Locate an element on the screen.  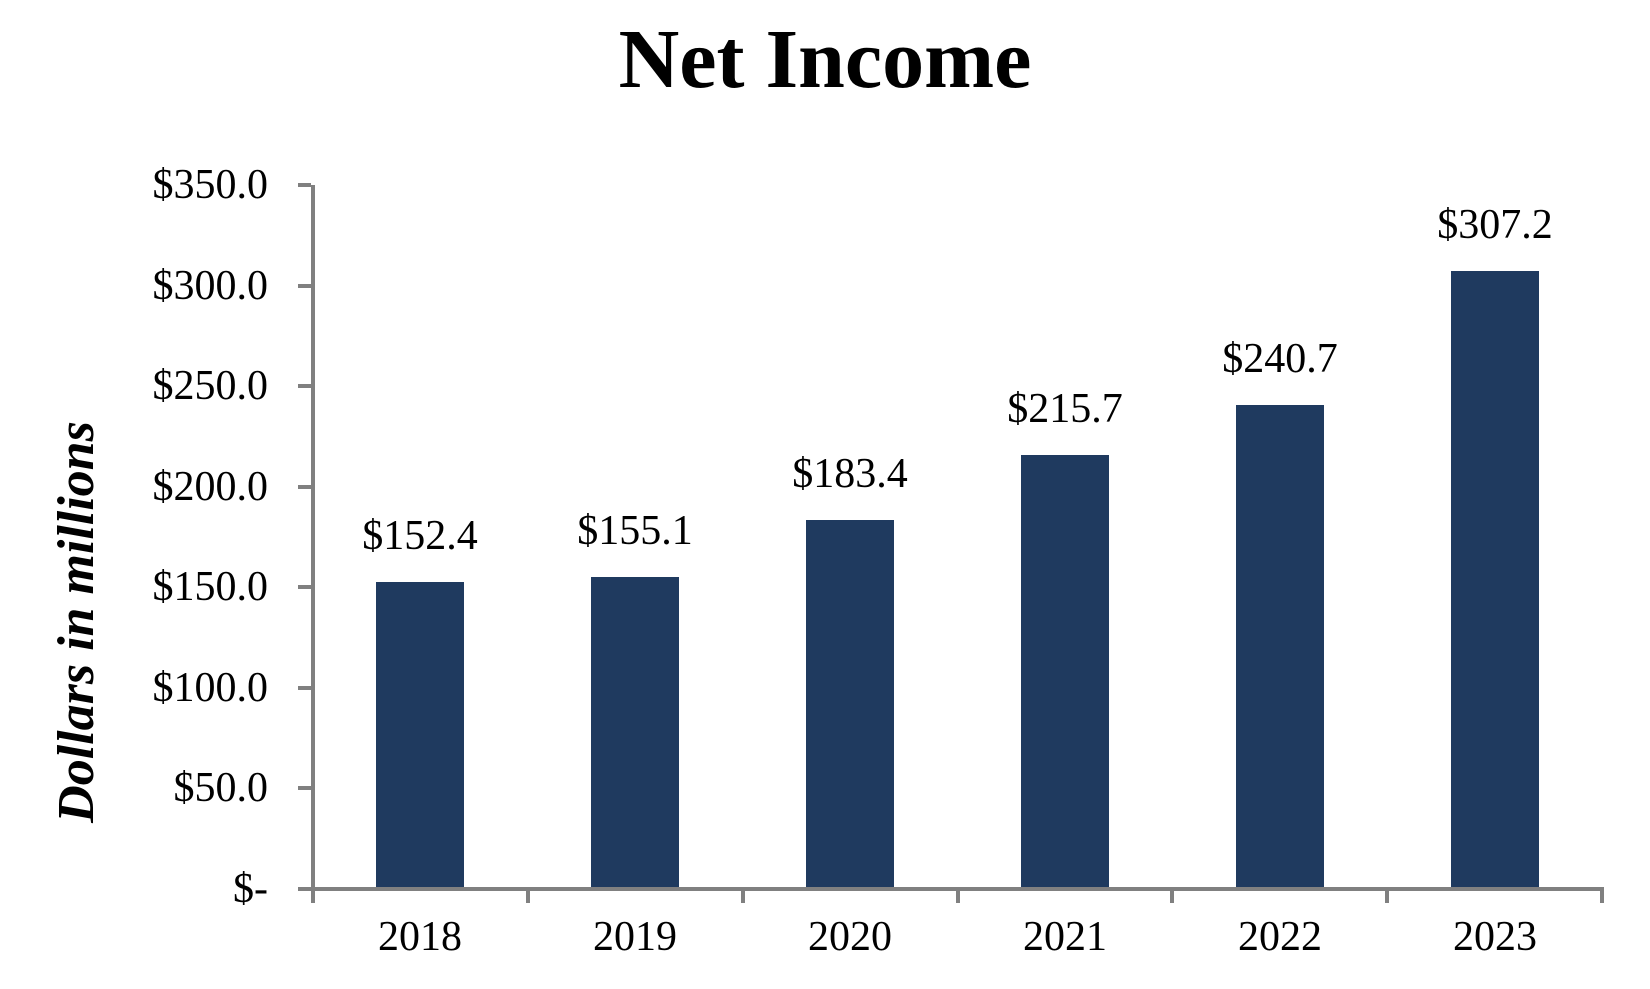
bar-value-label: $240.7 is located at coordinates (1280, 359).